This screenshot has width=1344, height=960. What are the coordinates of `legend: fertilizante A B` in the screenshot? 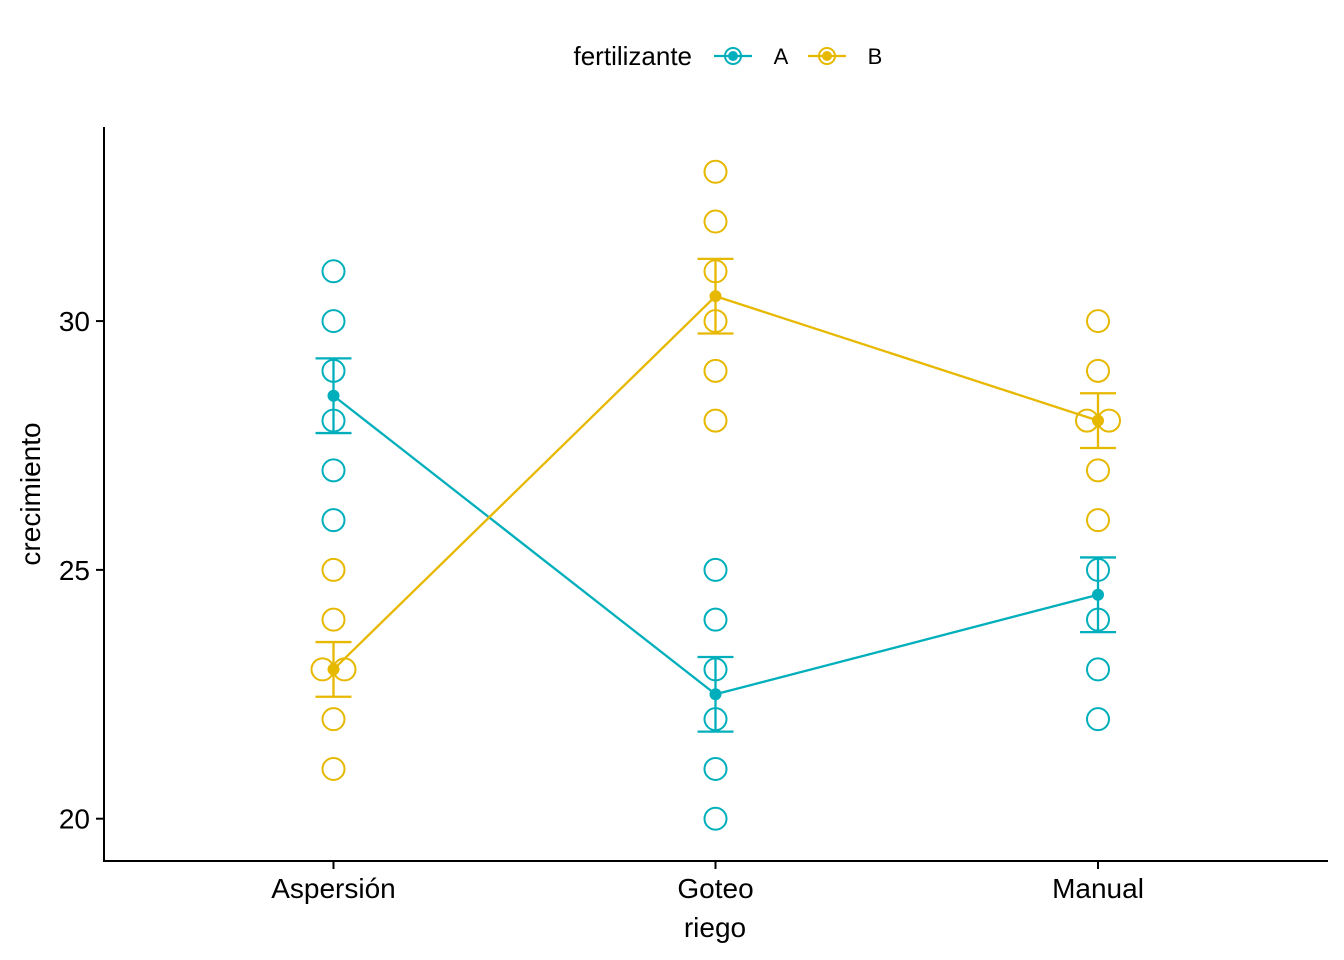 It's located at (728, 56).